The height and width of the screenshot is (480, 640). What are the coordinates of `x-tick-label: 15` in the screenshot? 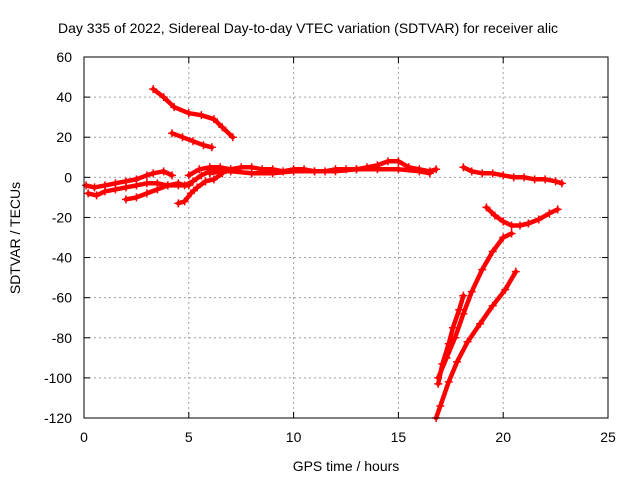 It's located at (399, 437).